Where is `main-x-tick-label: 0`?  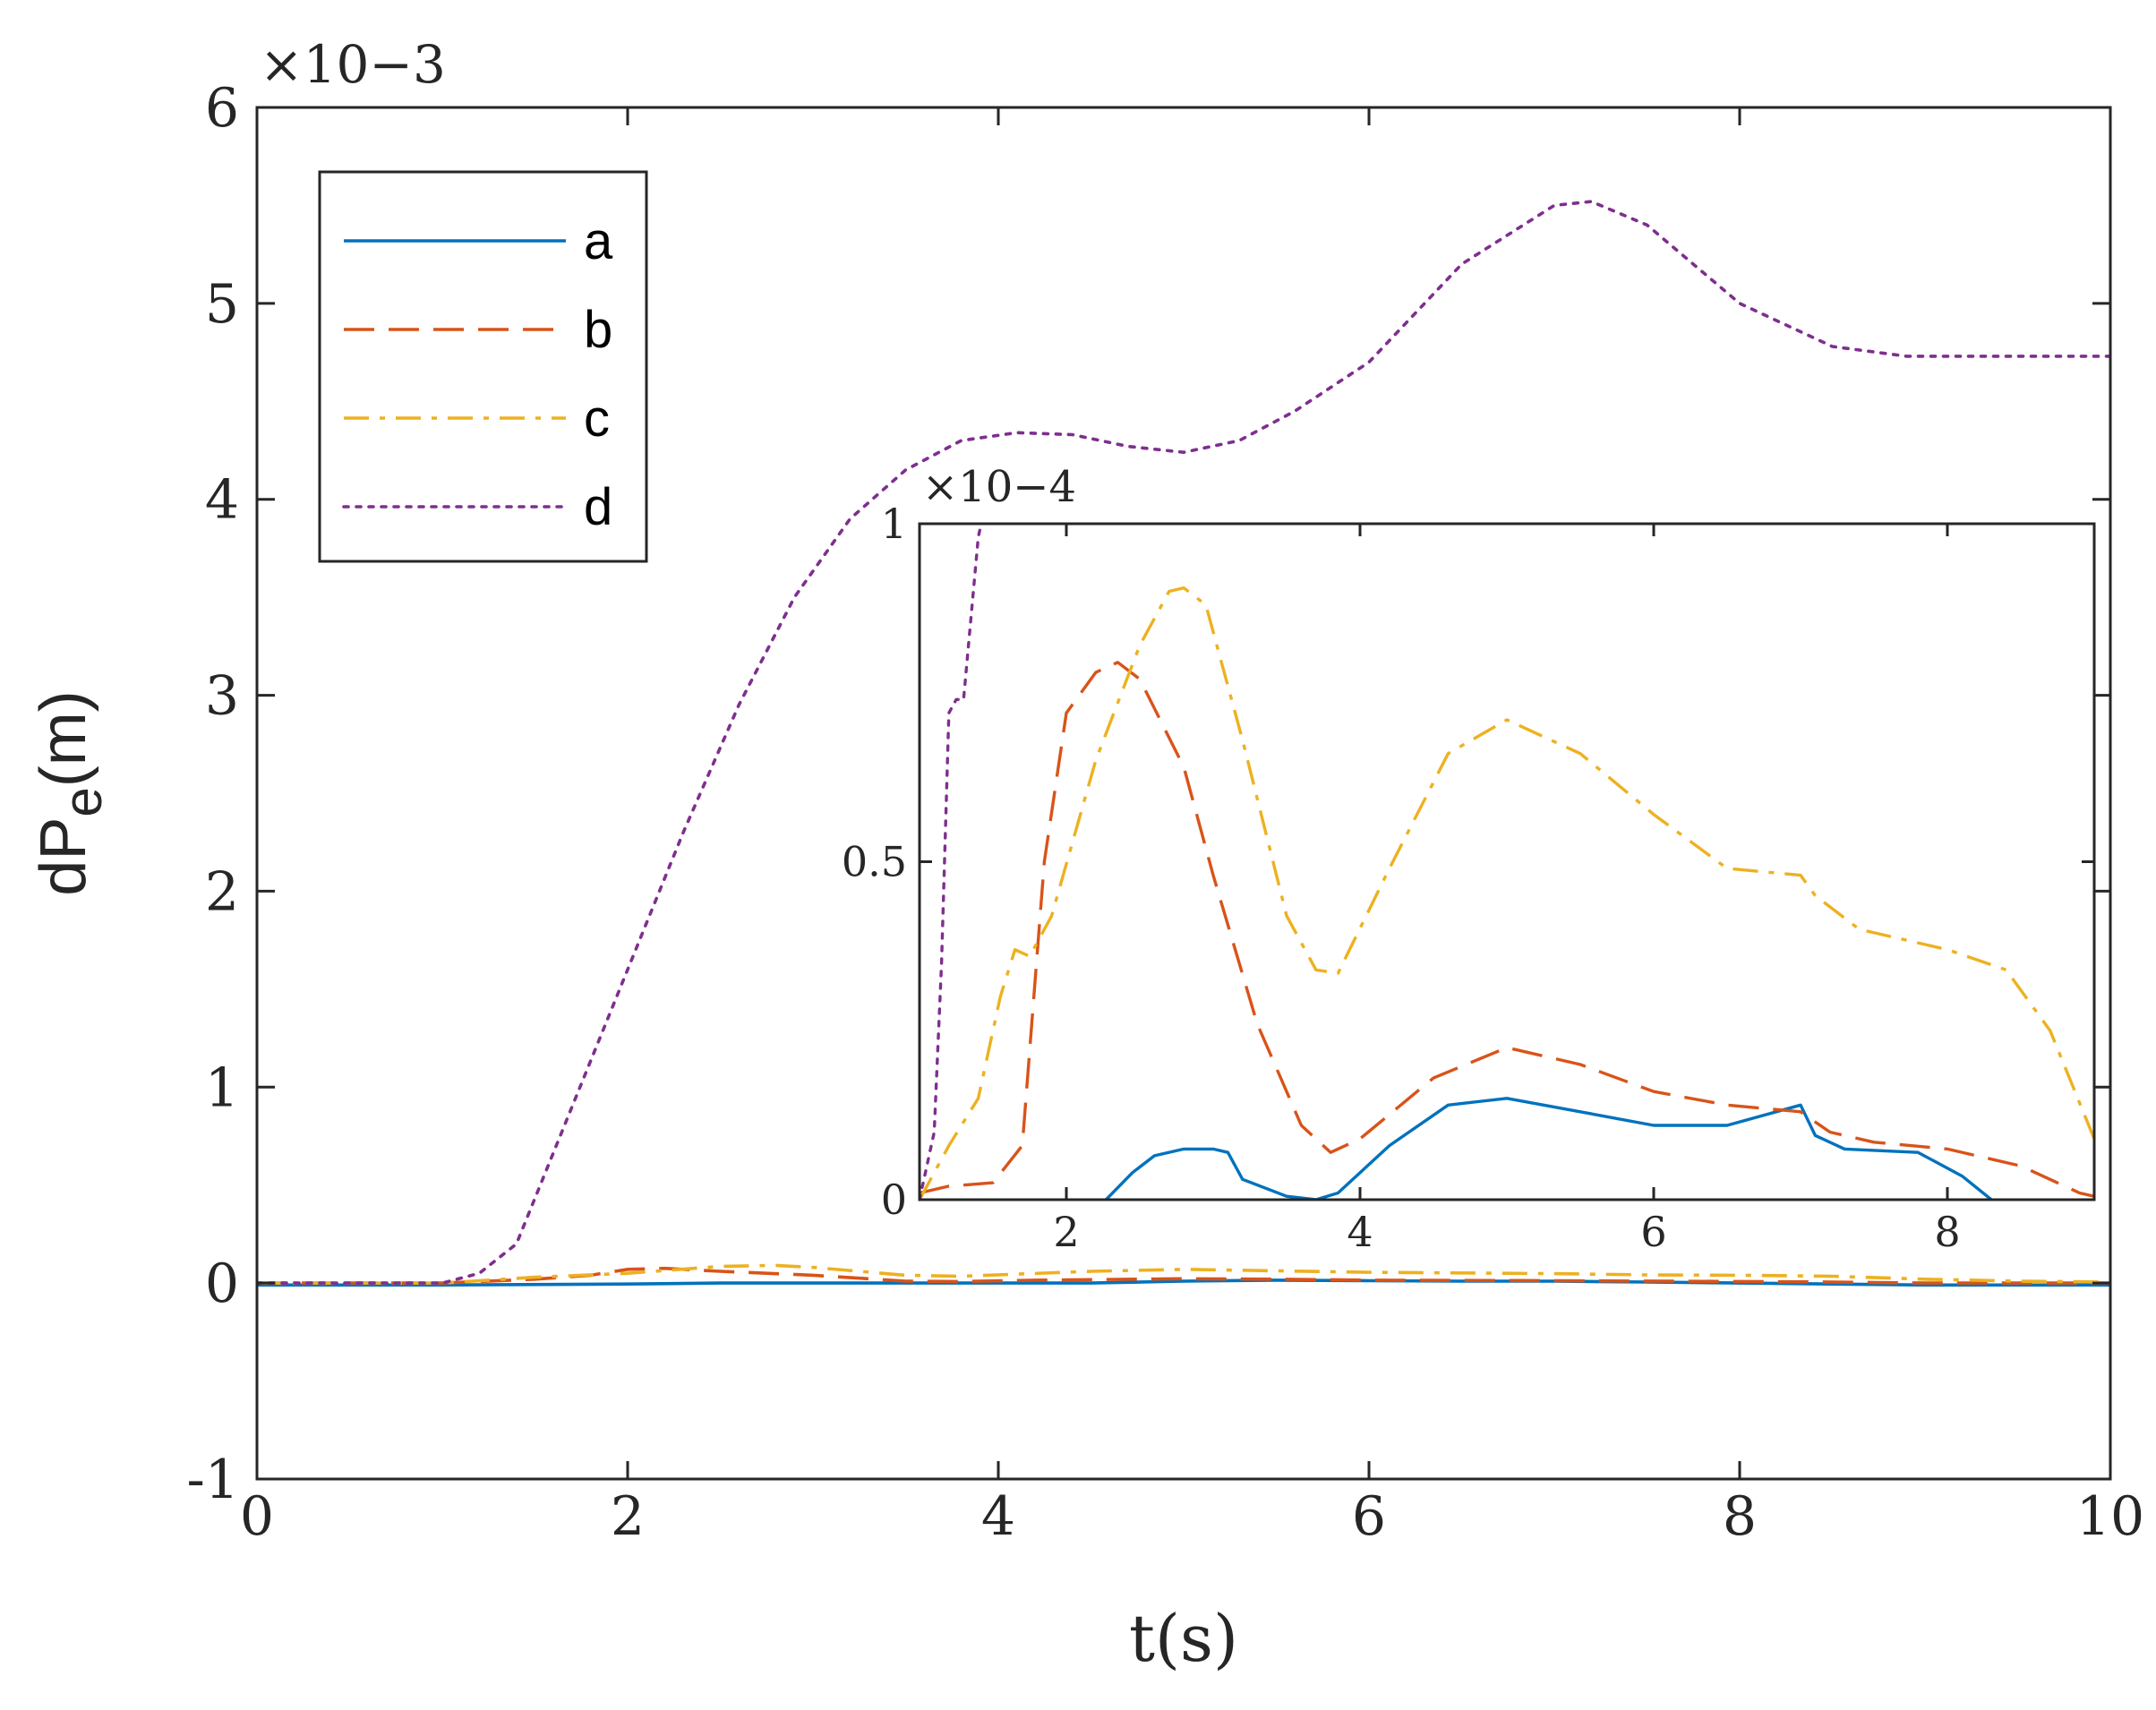 main-x-tick-label: 0 is located at coordinates (257, 1516).